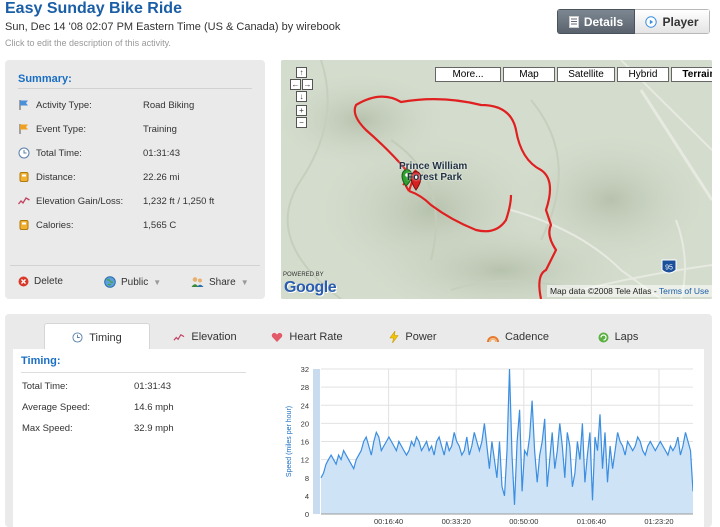 The image size is (720, 527). What do you see at coordinates (305, 369) in the screenshot?
I see `y-tick-label: 32` at bounding box center [305, 369].